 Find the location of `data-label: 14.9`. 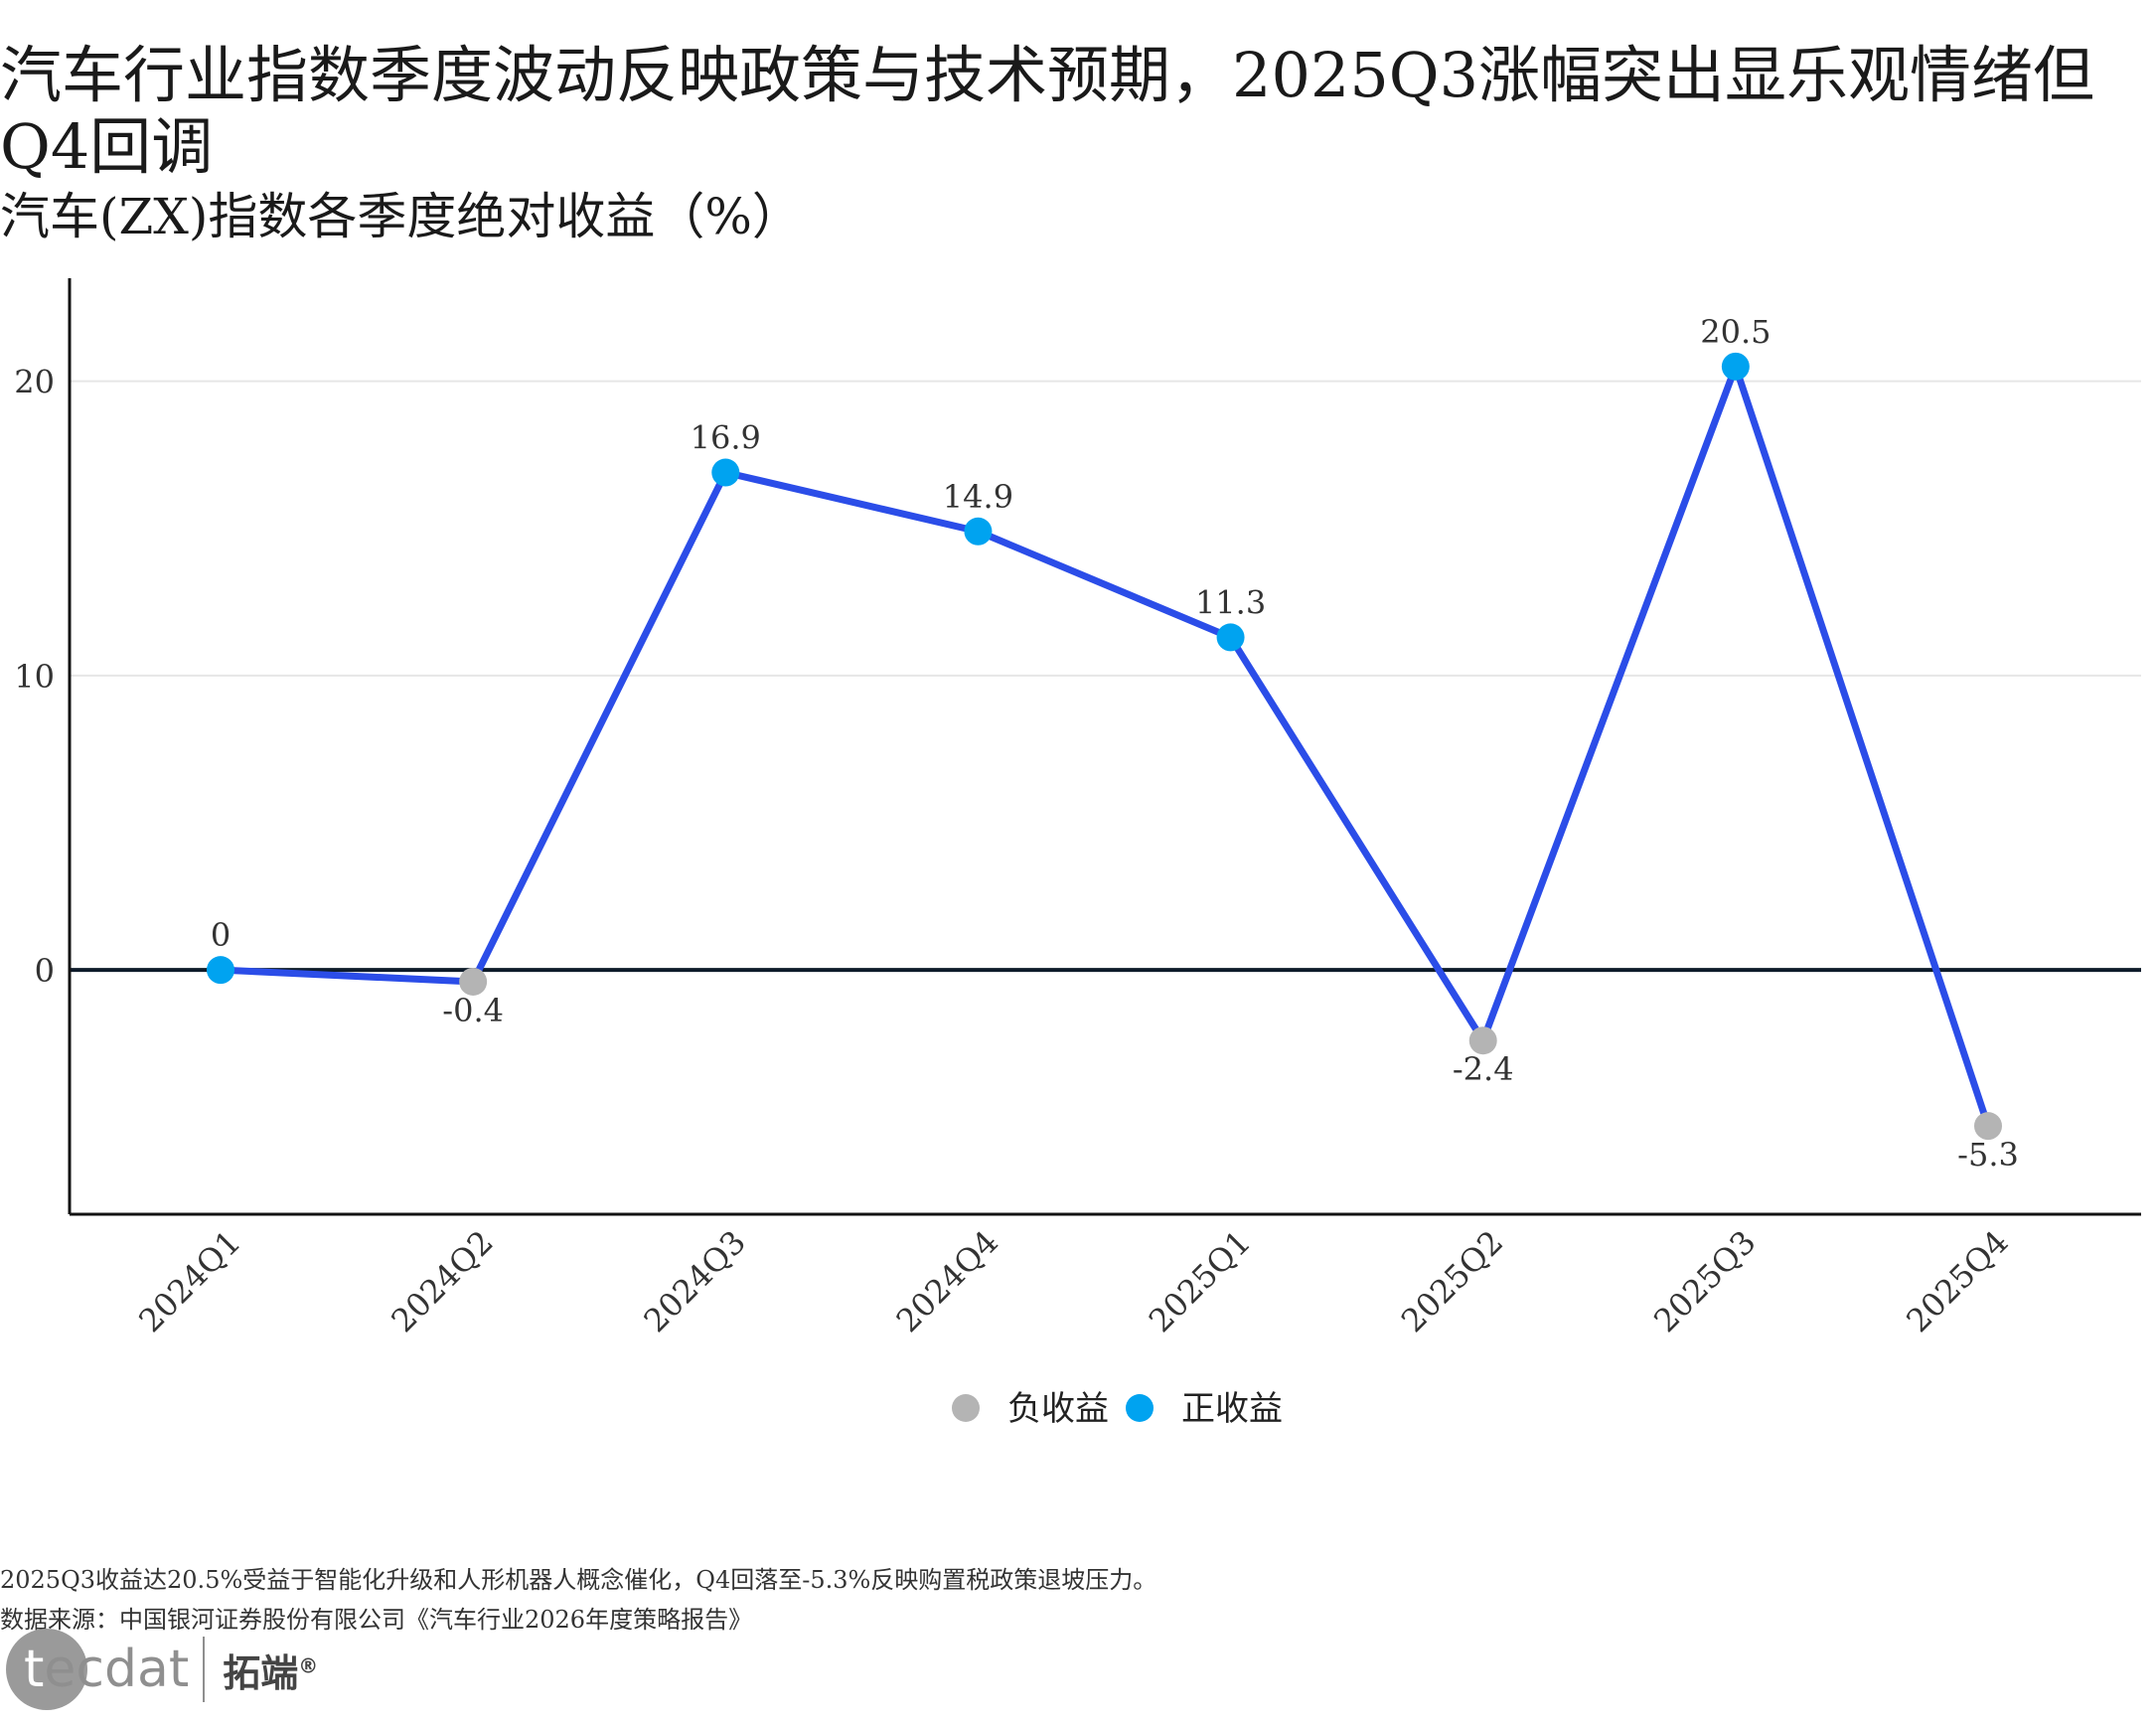

data-label: 14.9 is located at coordinates (978, 497).